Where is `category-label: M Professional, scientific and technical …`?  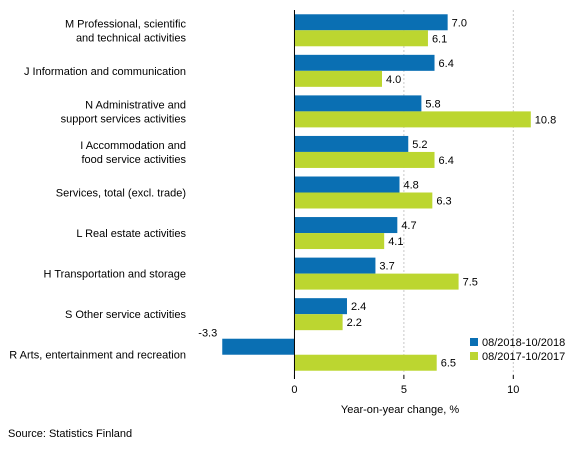
category-label: M Professional, scientific and technical … is located at coordinates (126, 31).